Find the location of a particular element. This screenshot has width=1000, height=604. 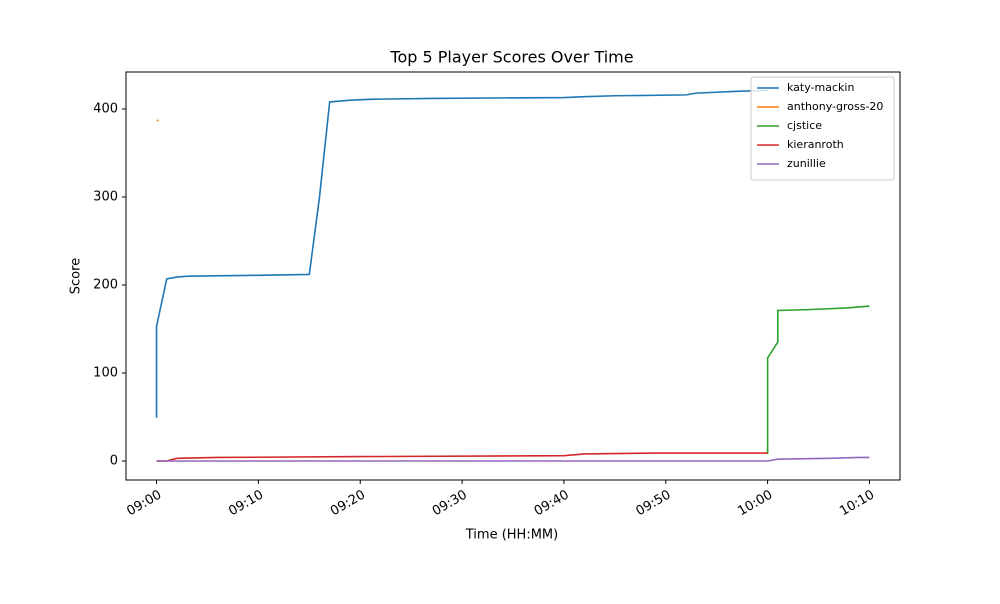

legend-label: zunillie is located at coordinates (806, 163).